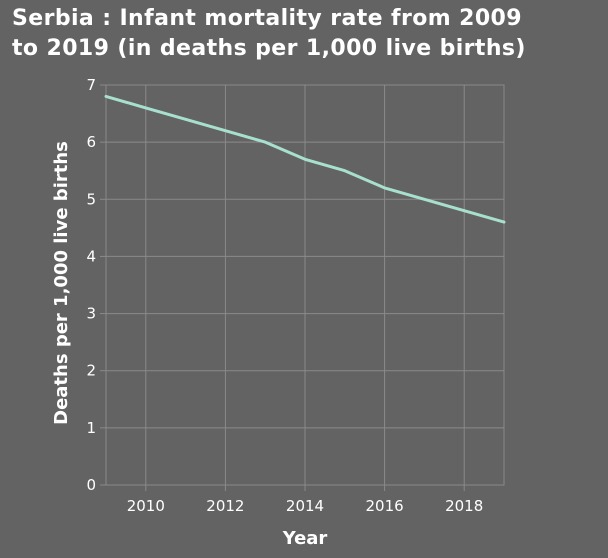 The height and width of the screenshot is (558, 608). I want to click on x-tick-label: 2012, so click(225, 506).